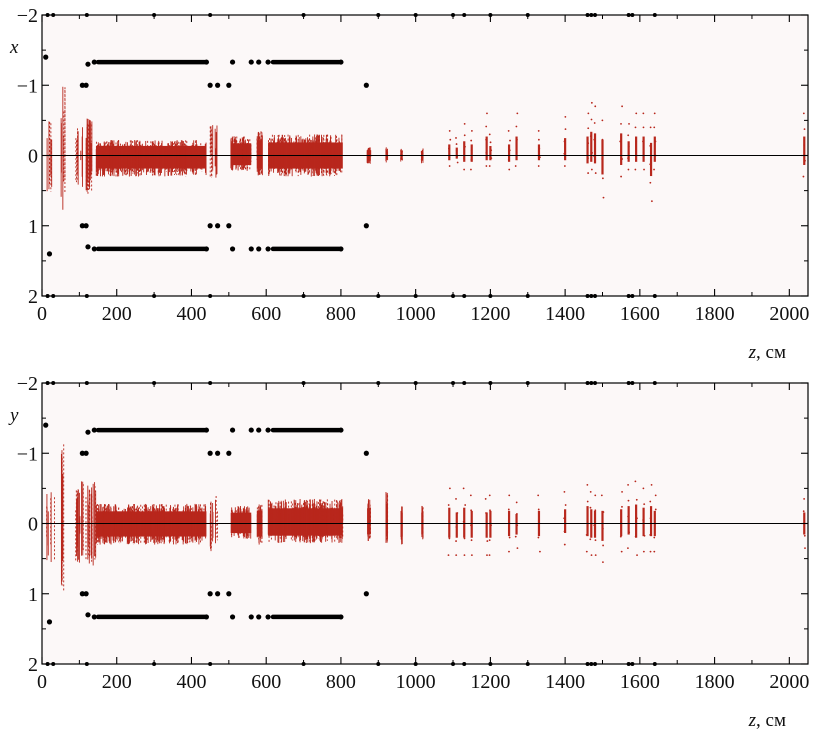 This screenshot has height=731, width=832. What do you see at coordinates (27, 524) in the screenshot?
I see `y-tick-labels-bottom: −2 −1 0 1 2` at bounding box center [27, 524].